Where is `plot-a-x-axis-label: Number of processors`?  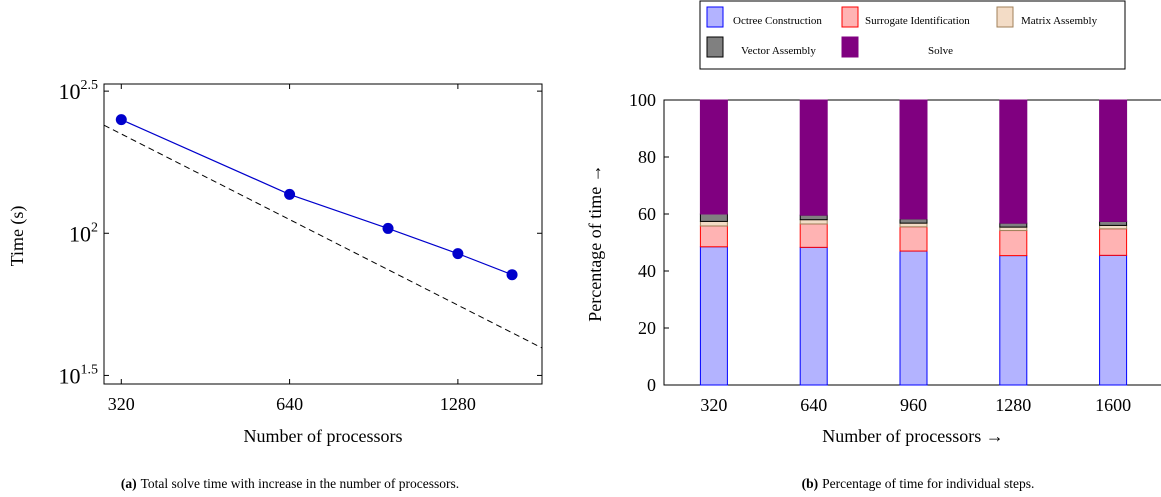
plot-a-x-axis-label: Number of processors is located at coordinates (323, 436).